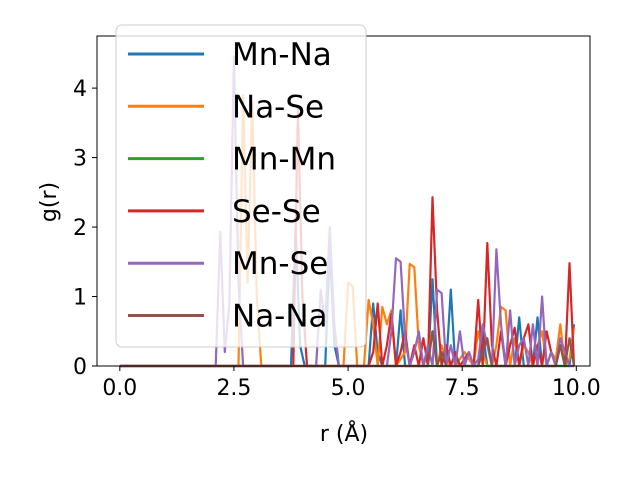  What do you see at coordinates (348, 388) in the screenshot?
I see `x-tick-label: 5.0` at bounding box center [348, 388].